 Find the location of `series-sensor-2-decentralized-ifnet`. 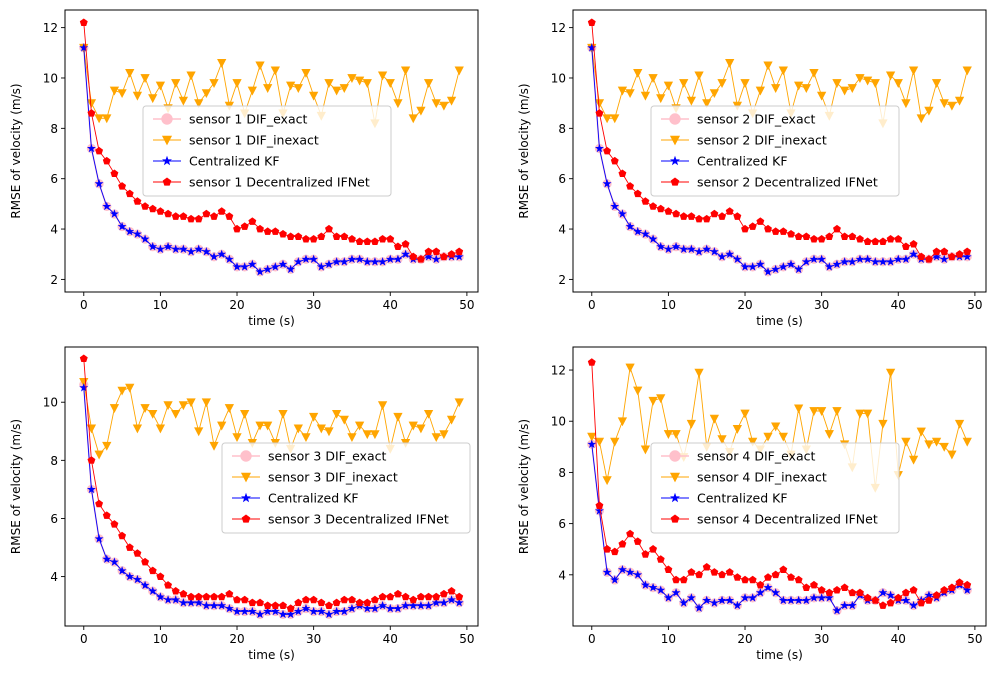

series-sensor-2-decentralized-ifnet is located at coordinates (779, 140).